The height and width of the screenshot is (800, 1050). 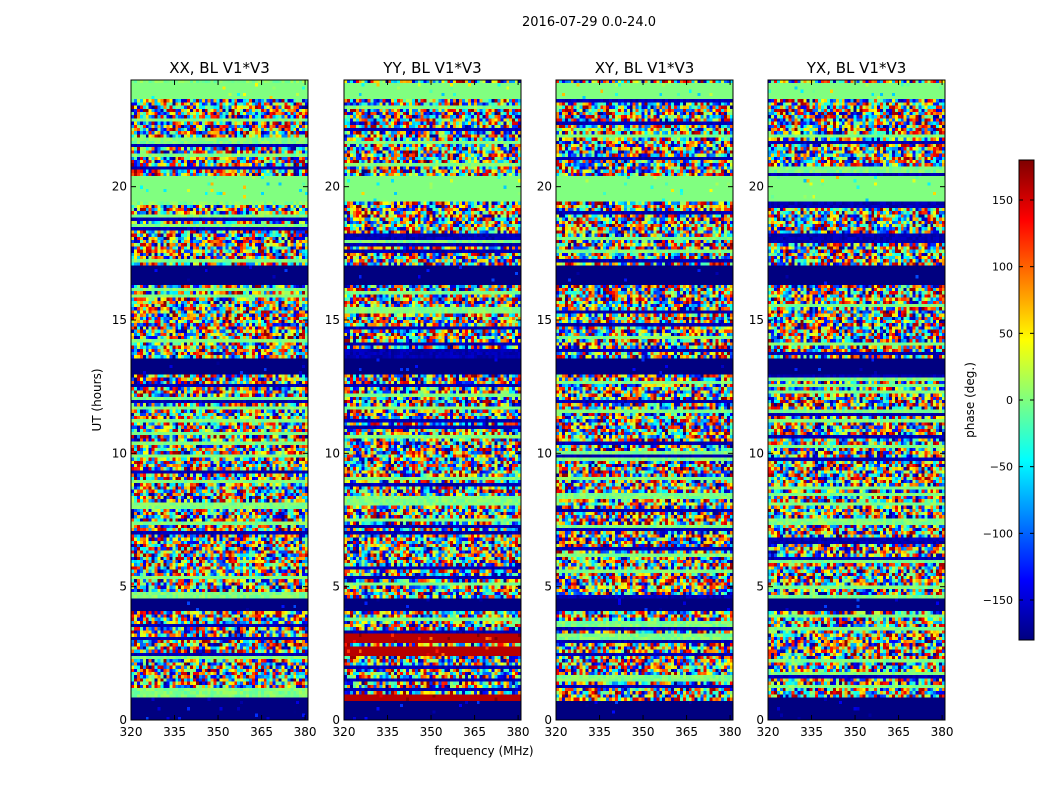 I want to click on panel-title: XX, BL V1*V3, so click(x=219, y=68).